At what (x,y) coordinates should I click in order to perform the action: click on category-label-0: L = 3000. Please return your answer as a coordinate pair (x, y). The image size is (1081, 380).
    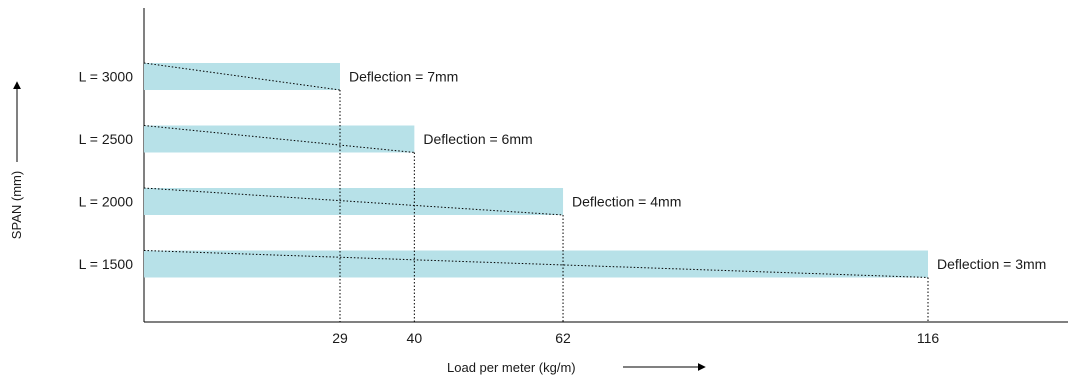
    Looking at the image, I should click on (106, 77).